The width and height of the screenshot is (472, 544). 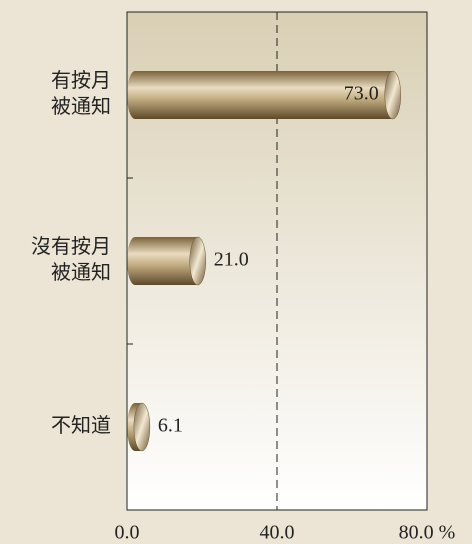 What do you see at coordinates (81, 80) in the screenshot?
I see `y-tick-label-line: 有按月` at bounding box center [81, 80].